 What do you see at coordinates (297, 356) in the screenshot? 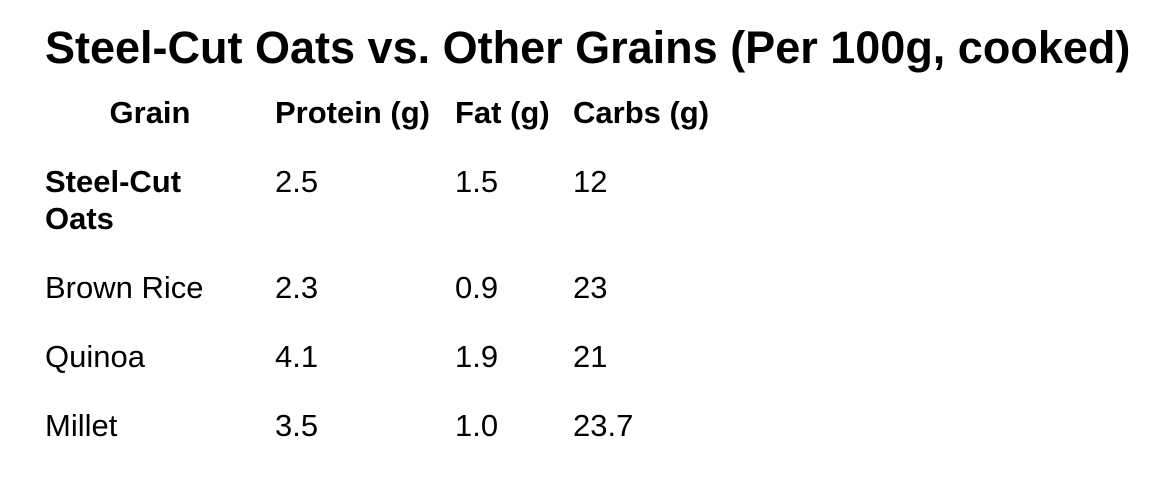
I see `cell-protein: 4.1` at bounding box center [297, 356].